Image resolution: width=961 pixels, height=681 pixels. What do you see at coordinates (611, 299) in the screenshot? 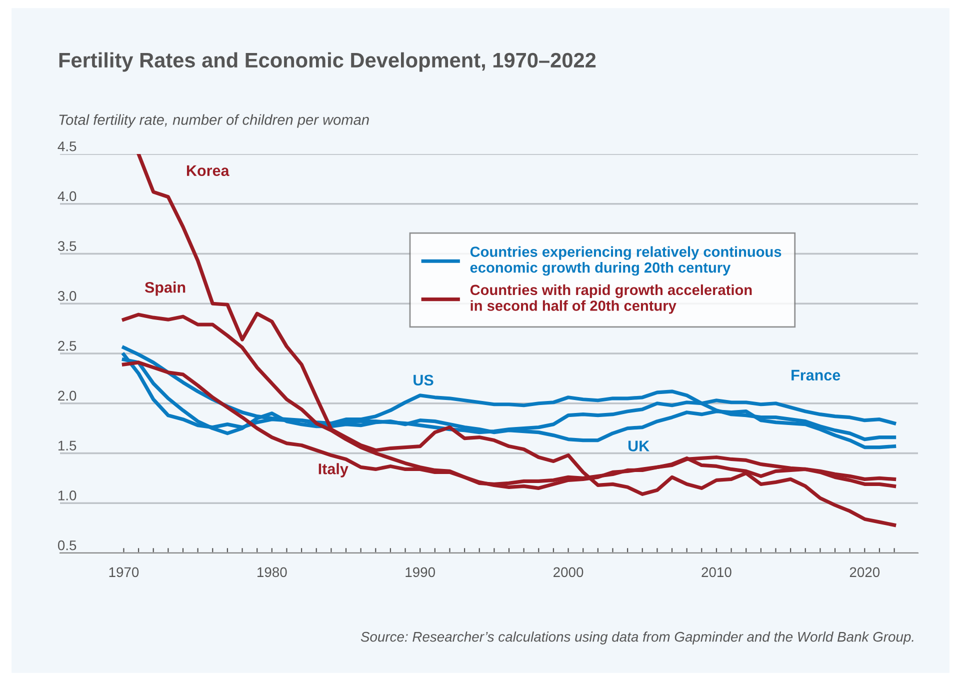
I see `annotation: Countries with rapid growth acceleration in second half of 20th century` at bounding box center [611, 299].